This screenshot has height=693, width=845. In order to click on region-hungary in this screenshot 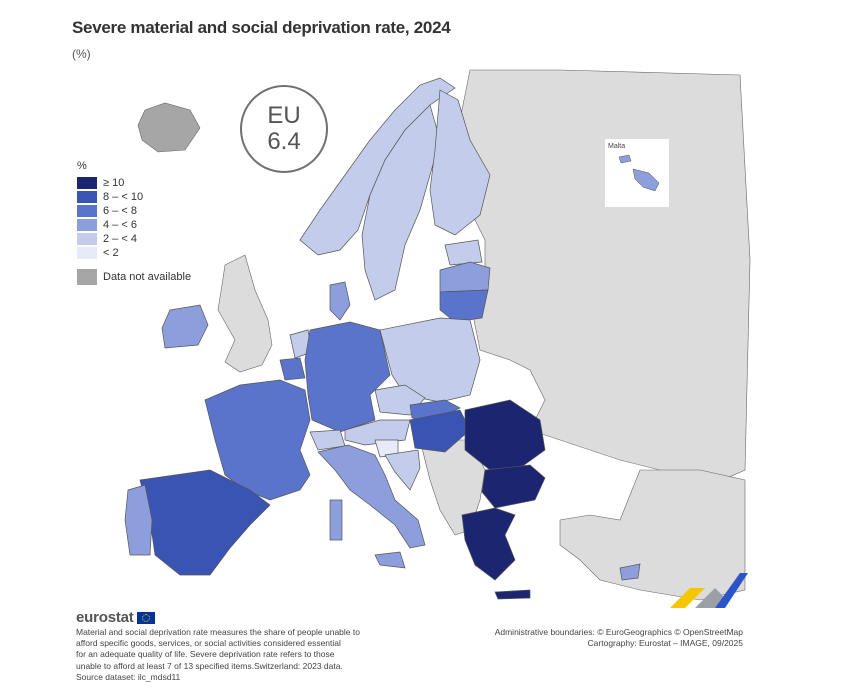, I will do `click(440, 431)`.